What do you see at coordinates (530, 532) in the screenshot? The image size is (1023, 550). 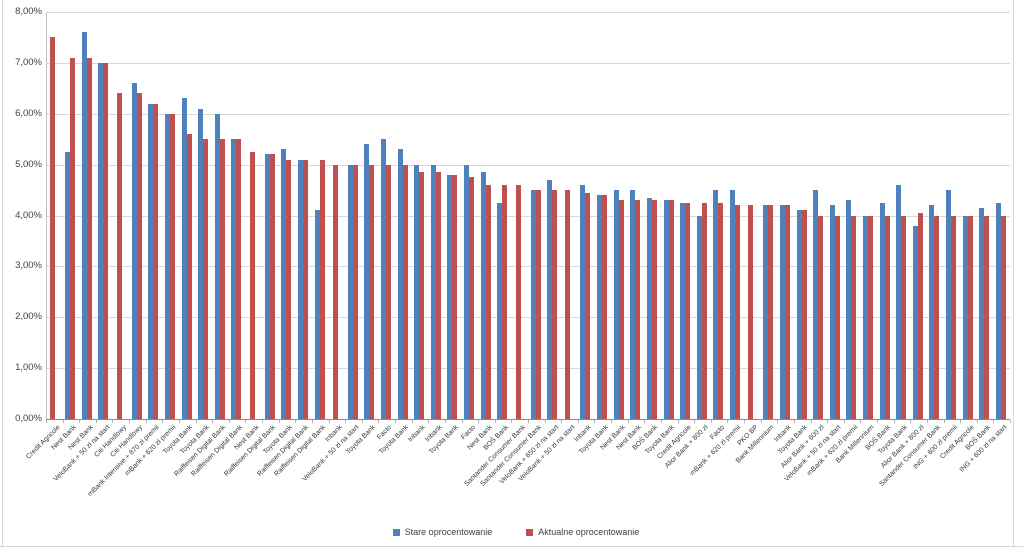 I see `legend-marker-aktualne` at bounding box center [530, 532].